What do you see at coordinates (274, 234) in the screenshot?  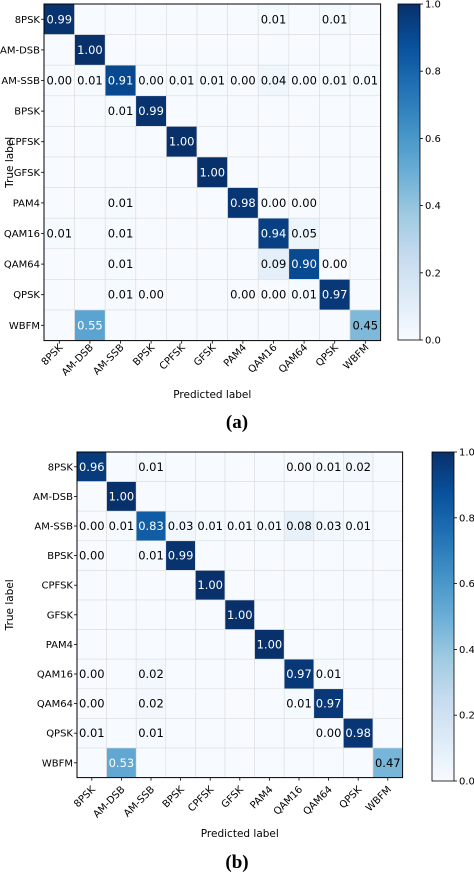 I see `cell-value-label: 0.94` at bounding box center [274, 234].